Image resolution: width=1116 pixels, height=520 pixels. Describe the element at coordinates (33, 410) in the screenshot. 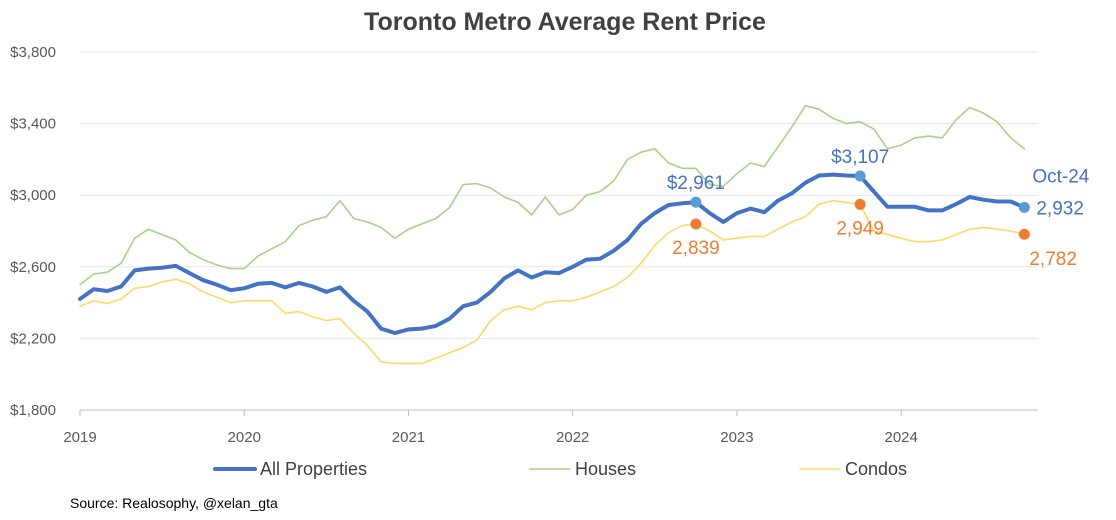

I see `y-tick-label: $1,800` at that location.